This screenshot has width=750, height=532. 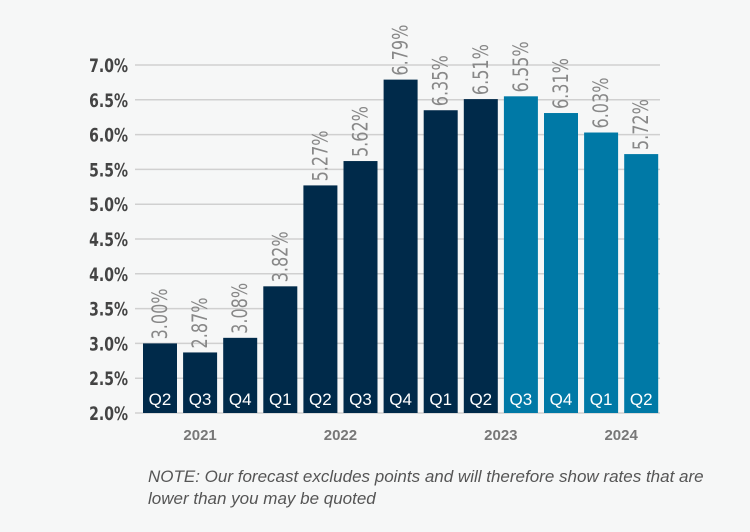 I want to click on bar-value-label: 6.55%, so click(x=521, y=66).